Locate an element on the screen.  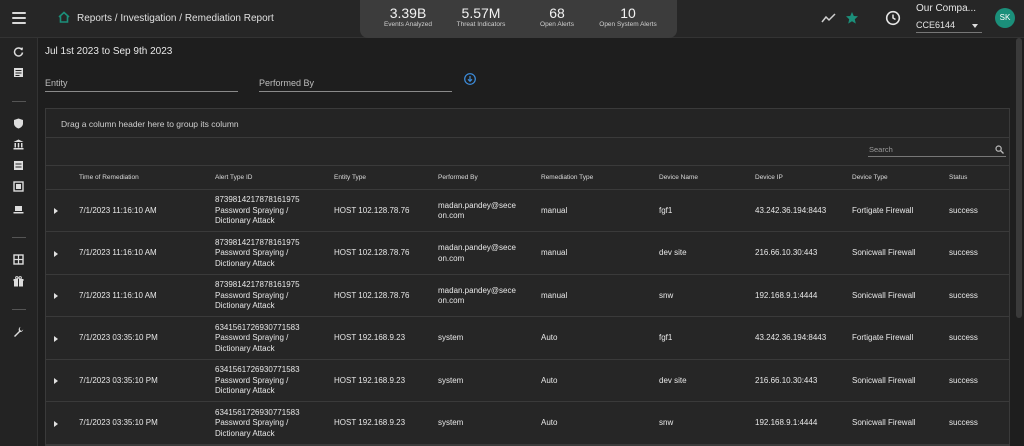
performed-by-field: Performed By is located at coordinates (355, 85).